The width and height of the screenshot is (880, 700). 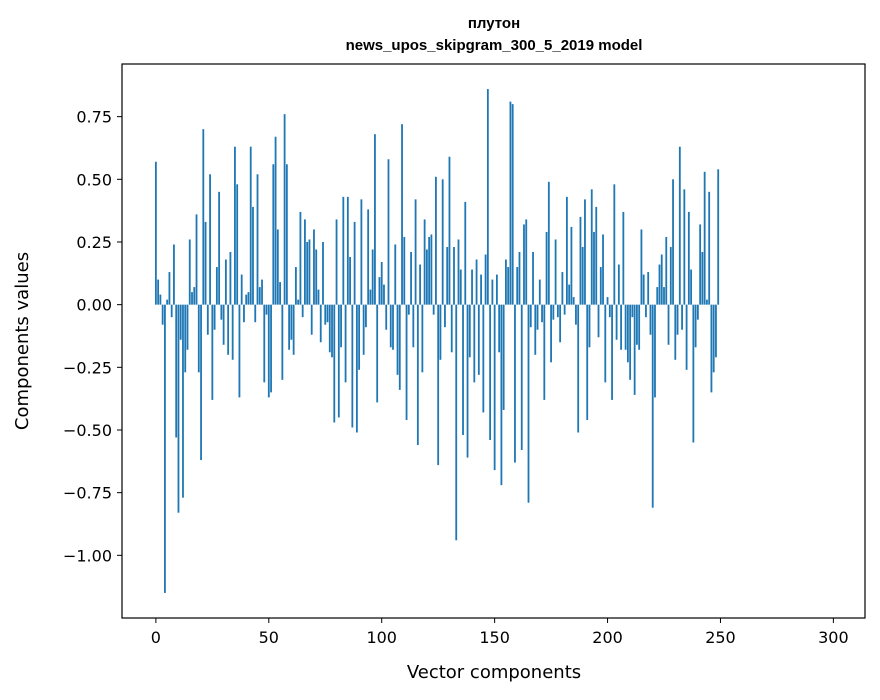 What do you see at coordinates (833, 637) in the screenshot?
I see `x-tick-label: 300` at bounding box center [833, 637].